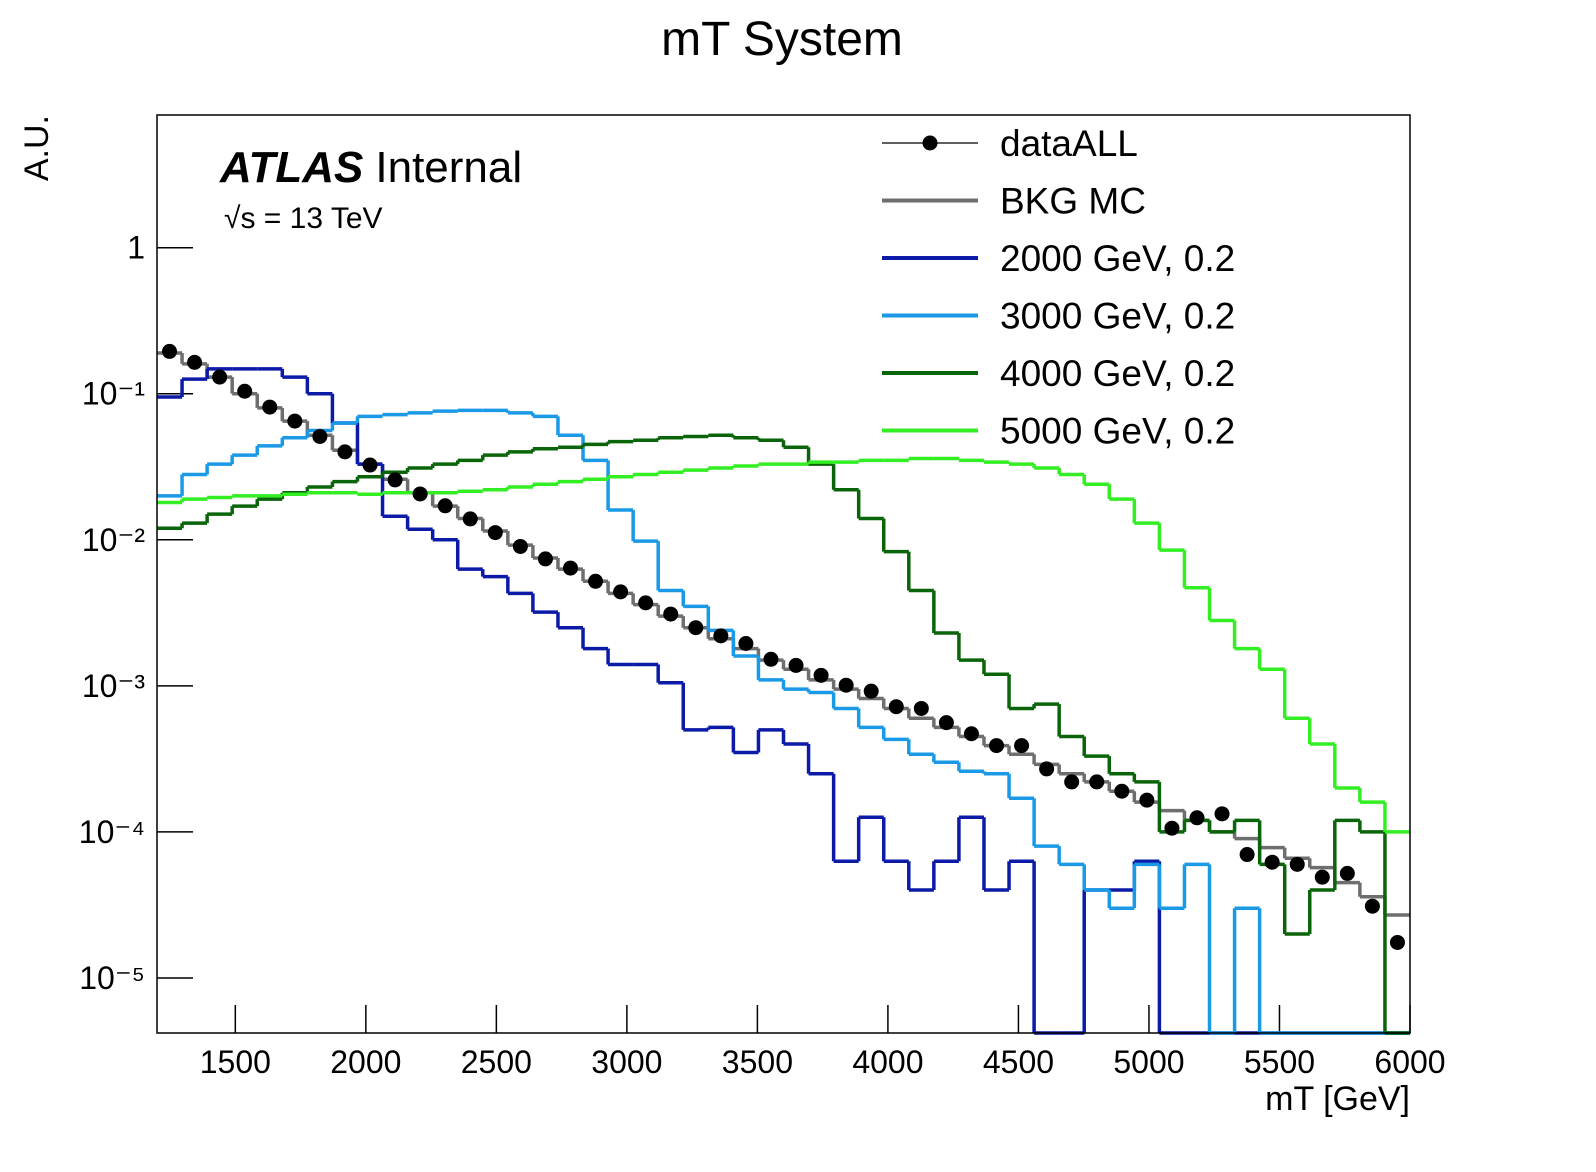  Describe the element at coordinates (1117, 258) in the screenshot. I see `legend-label: 2000 GeV, 0.2` at that location.